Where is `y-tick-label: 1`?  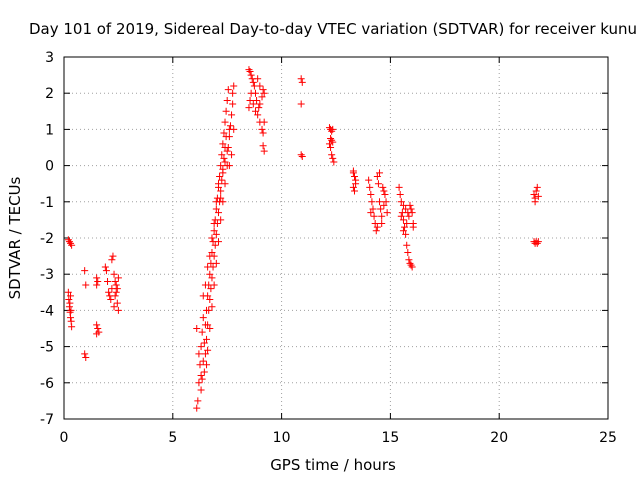
y-tick-label: 1 is located at coordinates (49, 130).